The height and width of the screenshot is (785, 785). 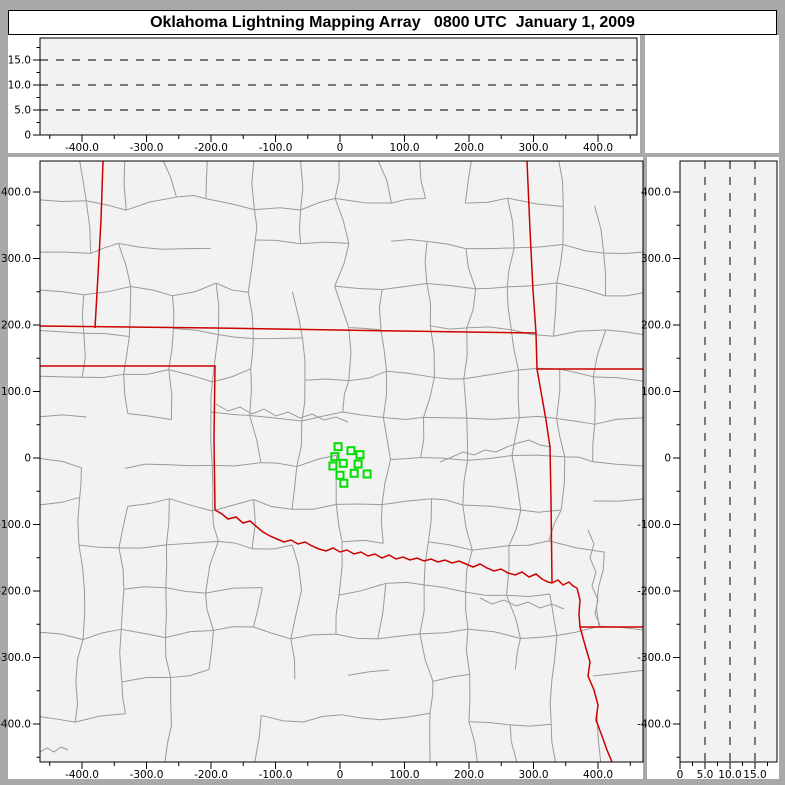 What do you see at coordinates (705, 775) in the screenshot?
I see `x-tick-label: 5.0` at bounding box center [705, 775].